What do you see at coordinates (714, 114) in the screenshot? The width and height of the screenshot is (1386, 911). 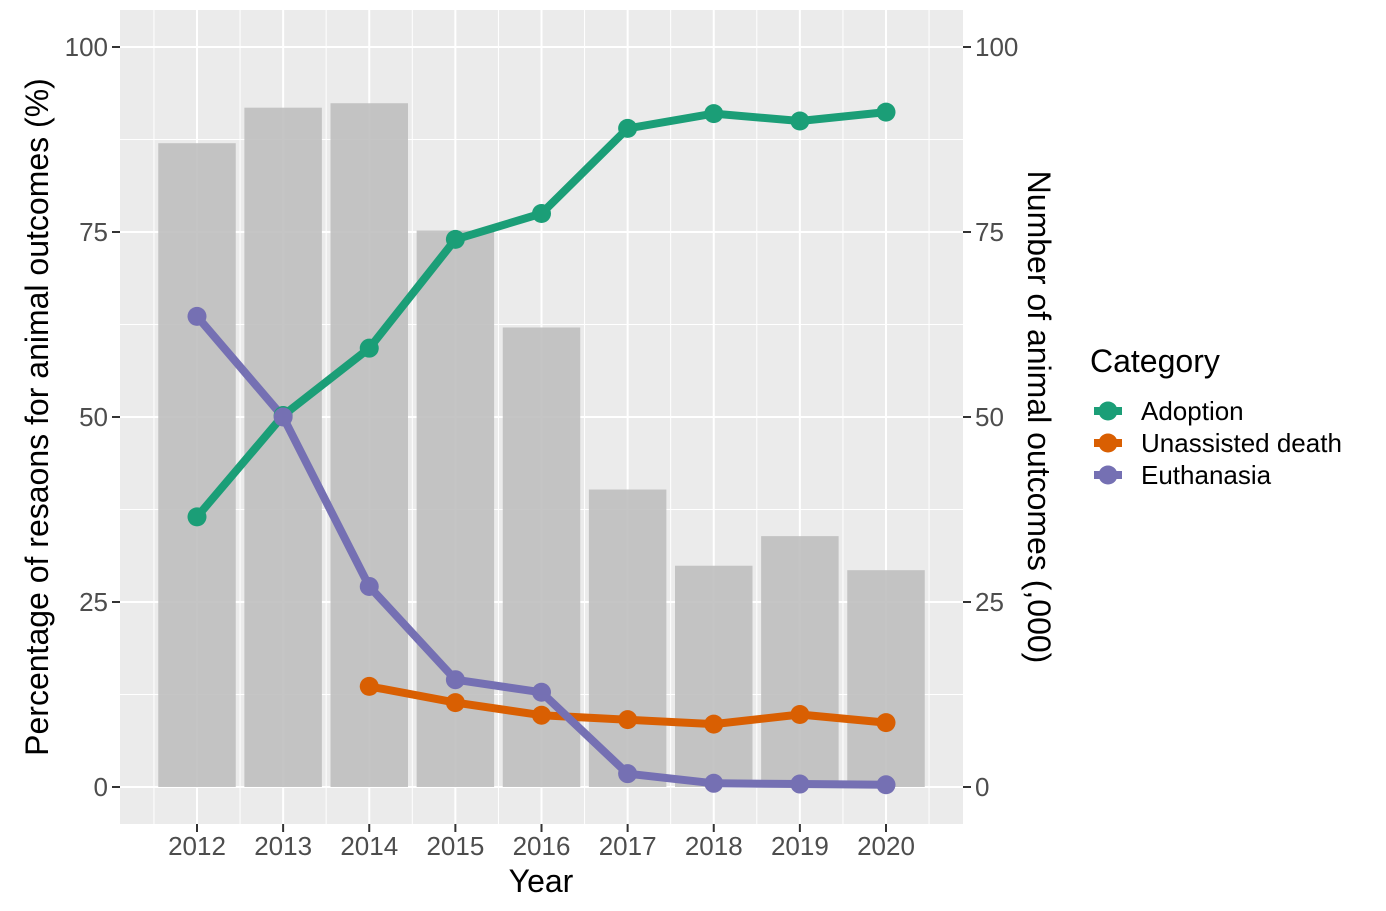 I see `point-adoption-2018` at bounding box center [714, 114].